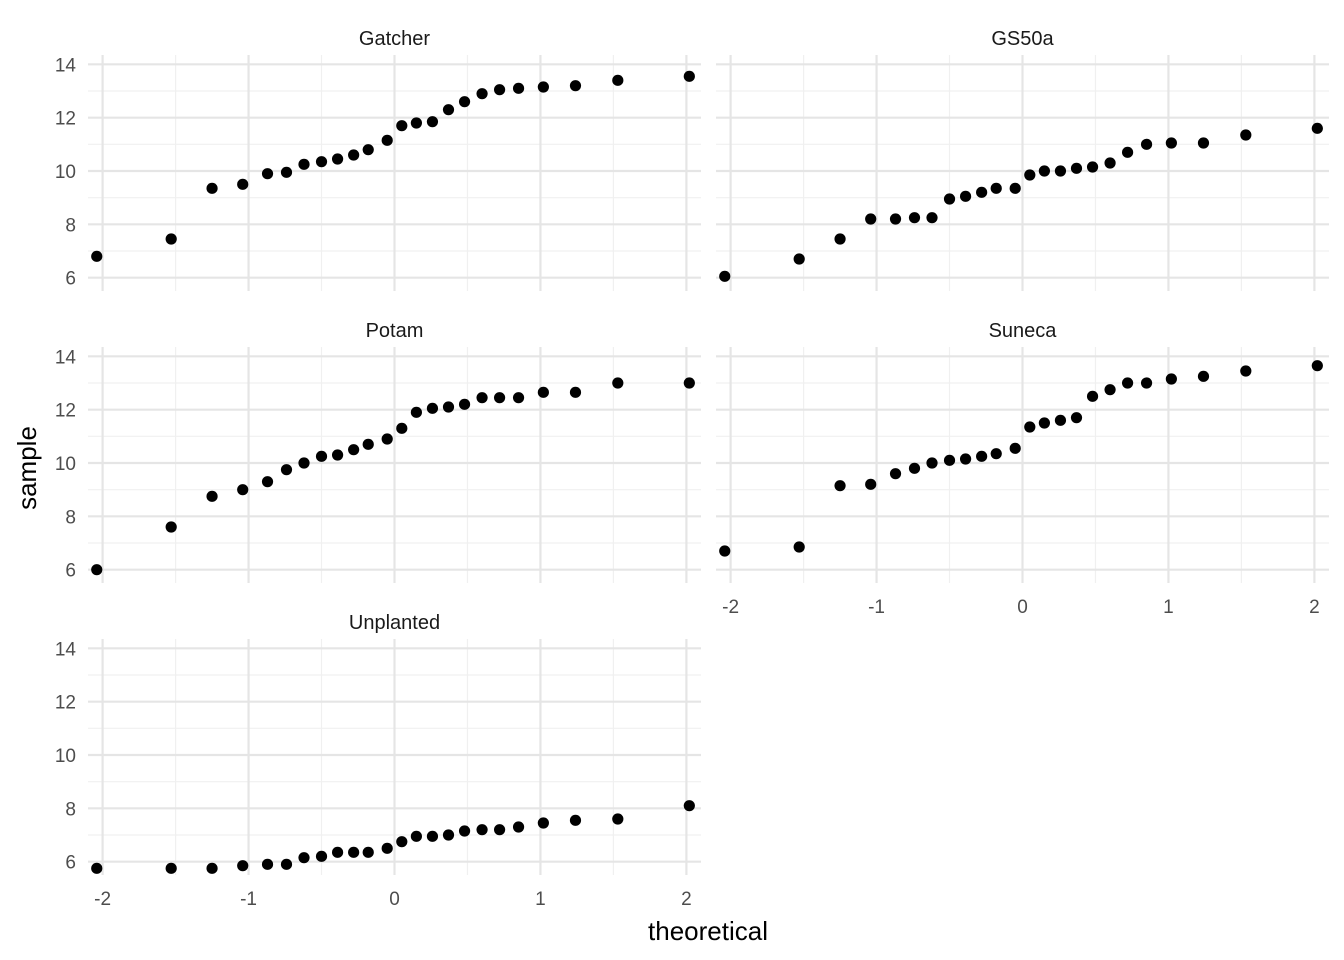 The width and height of the screenshot is (1344, 960). Describe the element at coordinates (395, 331) in the screenshot. I see `facet-title: Potam` at that location.